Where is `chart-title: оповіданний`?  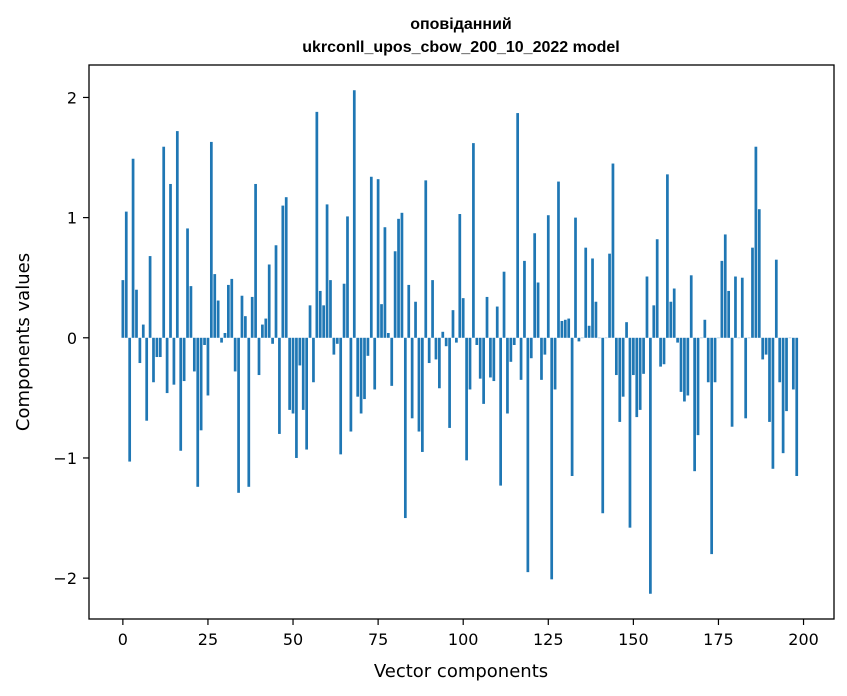 chart-title: оповіданний is located at coordinates (461, 24).